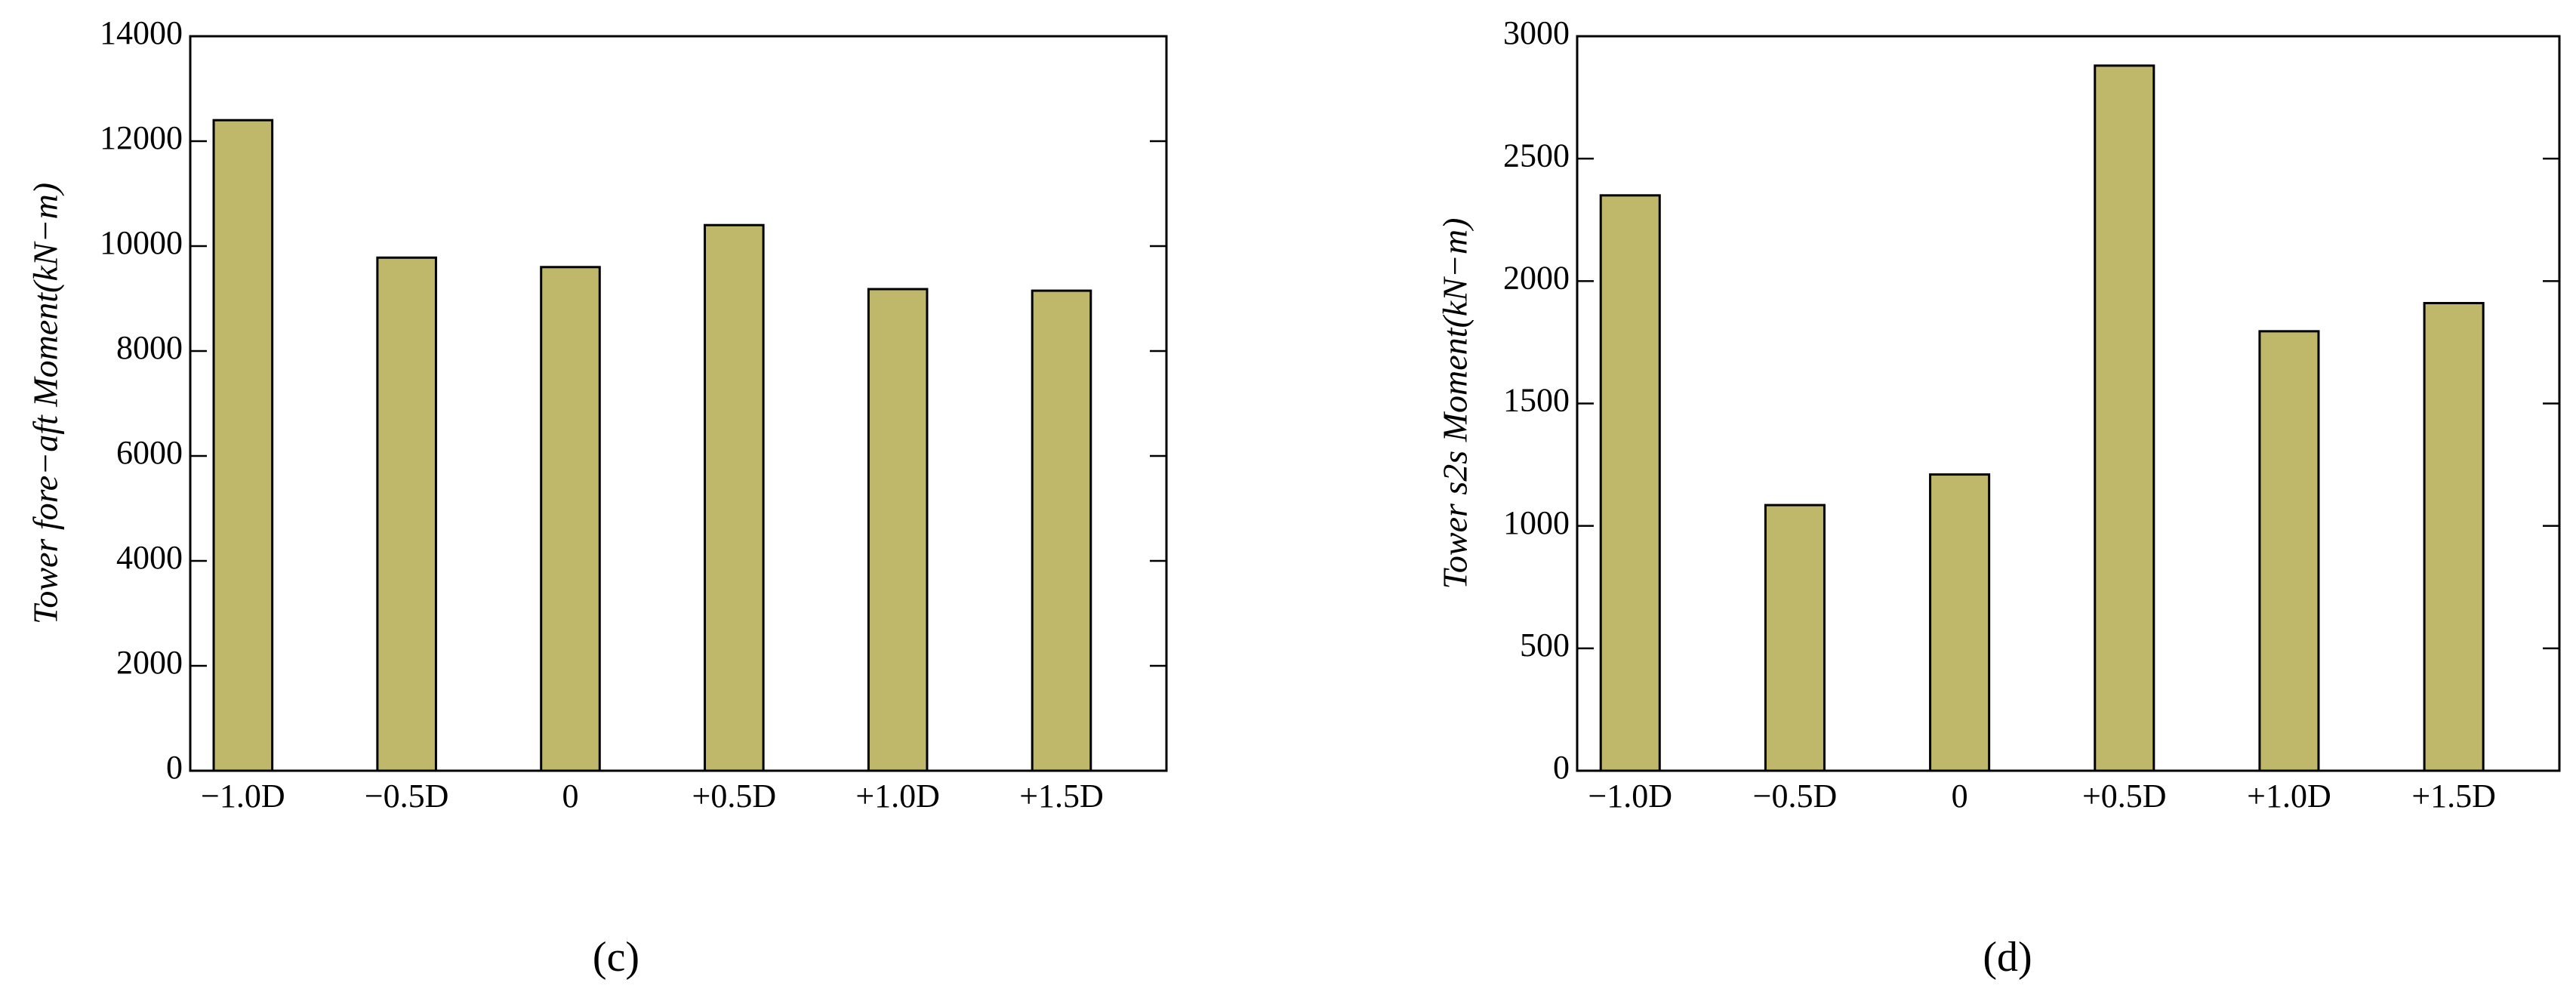 The image size is (2576, 1004). Describe the element at coordinates (149, 347) in the screenshot. I see `y-tick-label: 8000` at that location.